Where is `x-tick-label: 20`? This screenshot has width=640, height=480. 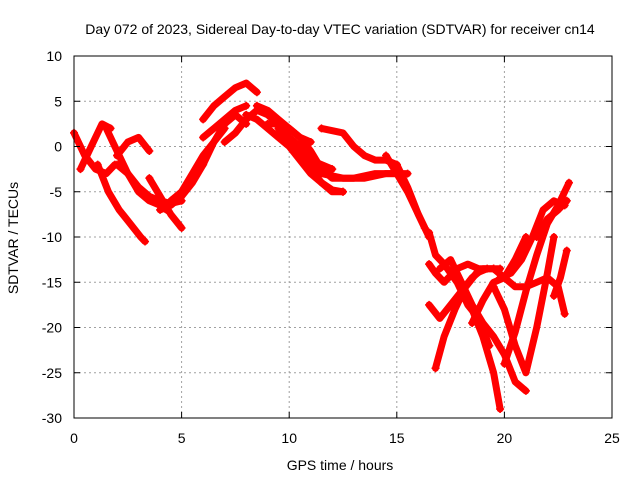 x-tick-label: 20 is located at coordinates (505, 438).